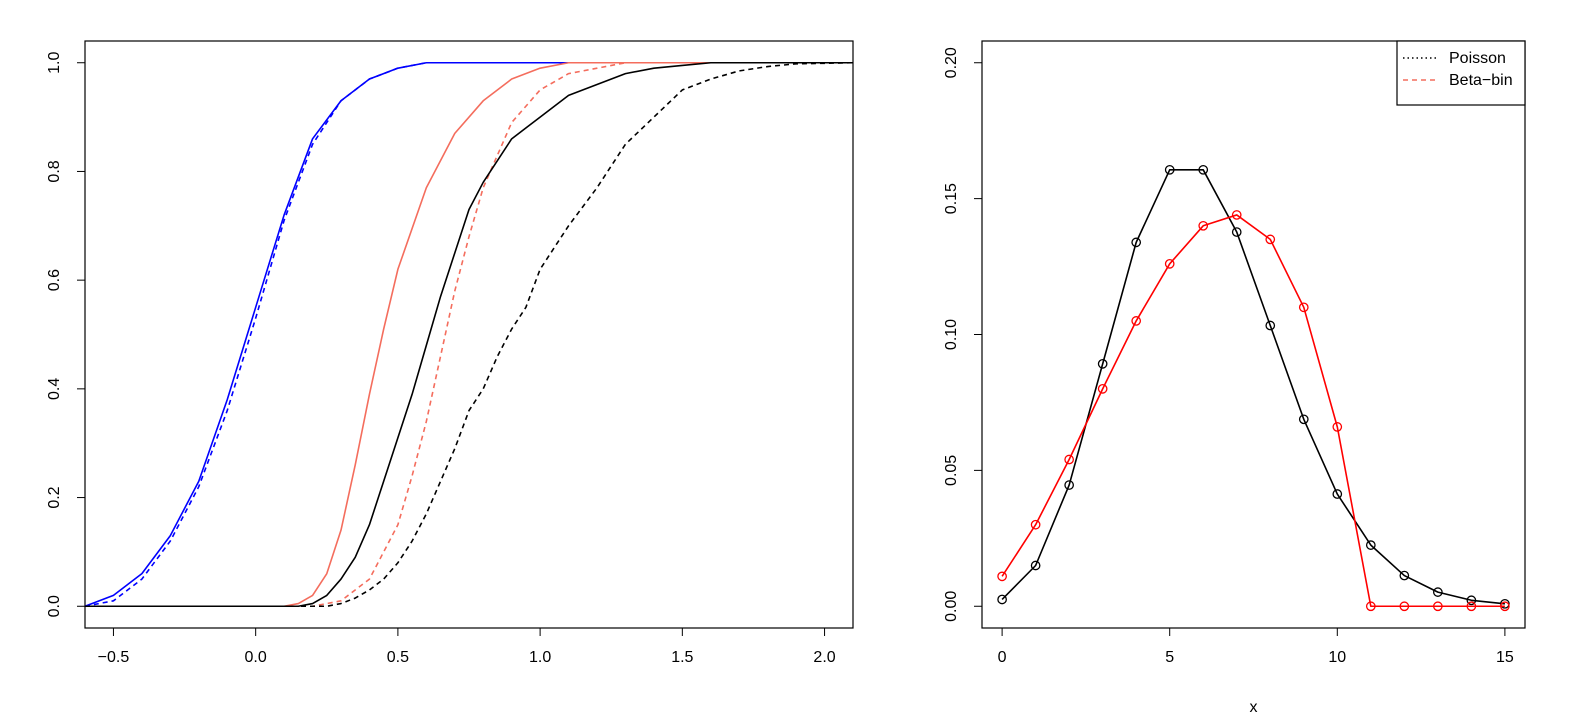 This screenshot has height=725, width=1578. Describe the element at coordinates (1481, 80) in the screenshot. I see `legend-label: Beta−bin` at that location.